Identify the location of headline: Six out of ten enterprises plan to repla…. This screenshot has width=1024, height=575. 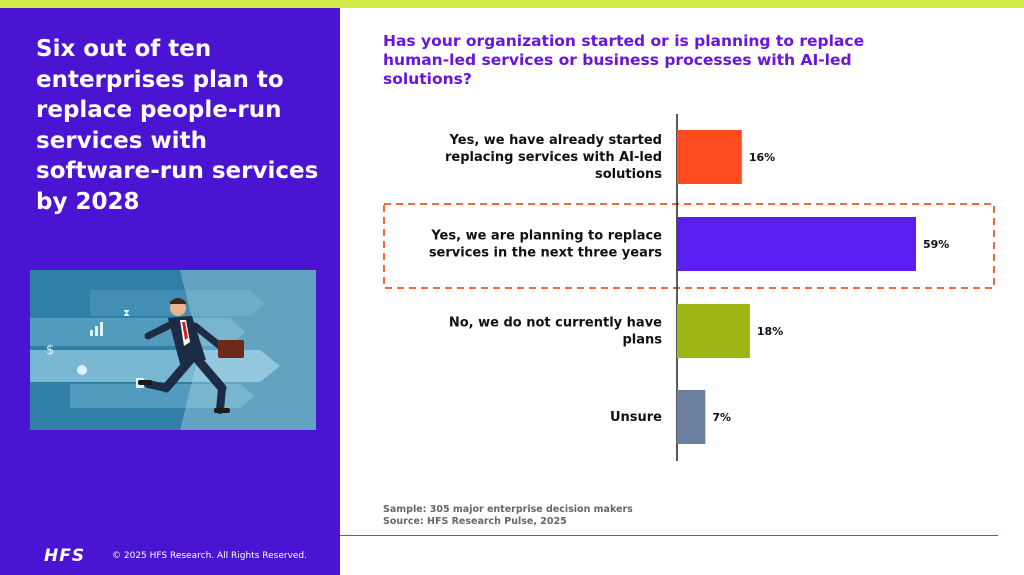
(177, 125).